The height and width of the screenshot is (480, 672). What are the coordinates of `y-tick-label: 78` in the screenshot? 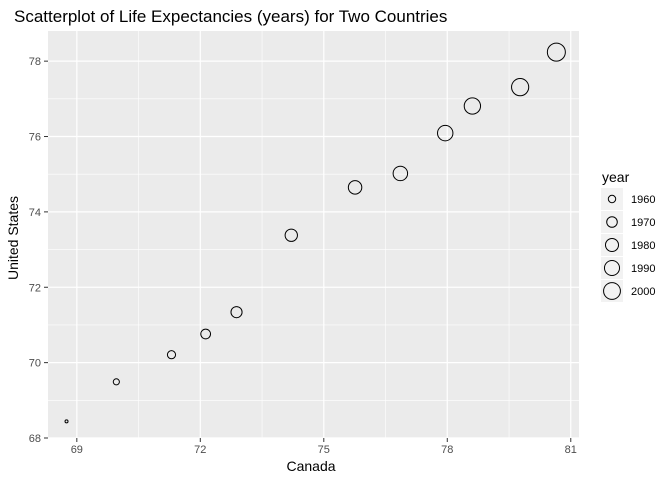 It's located at (35, 62).